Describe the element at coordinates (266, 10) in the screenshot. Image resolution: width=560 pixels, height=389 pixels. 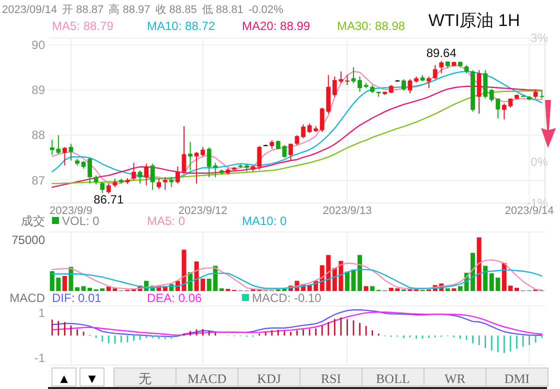
I see `text: -0.02%` at that location.